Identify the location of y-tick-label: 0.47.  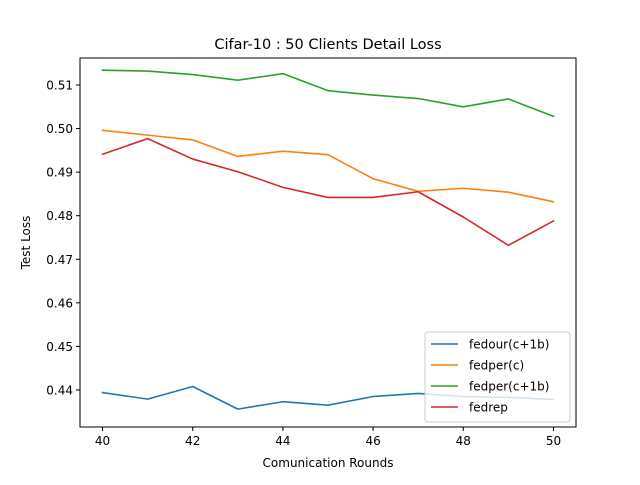
(59, 260).